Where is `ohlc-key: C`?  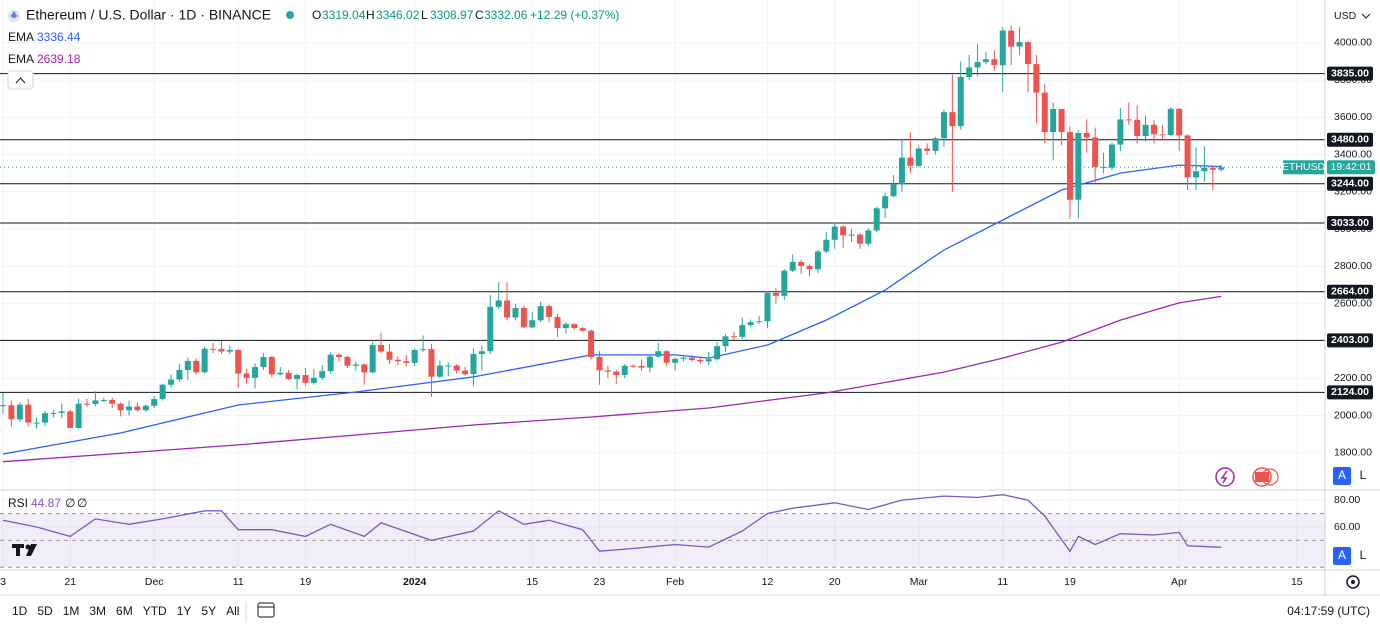 ohlc-key: C is located at coordinates (479, 15).